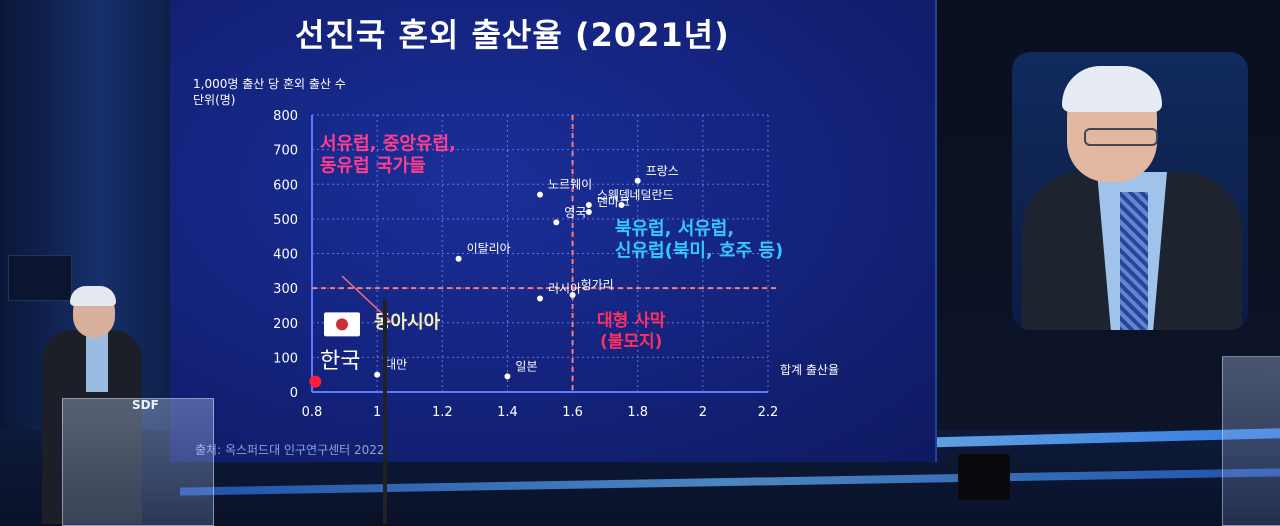 This screenshot has height=526, width=1280. I want to click on data-point-label: 덴마크, so click(613, 202).